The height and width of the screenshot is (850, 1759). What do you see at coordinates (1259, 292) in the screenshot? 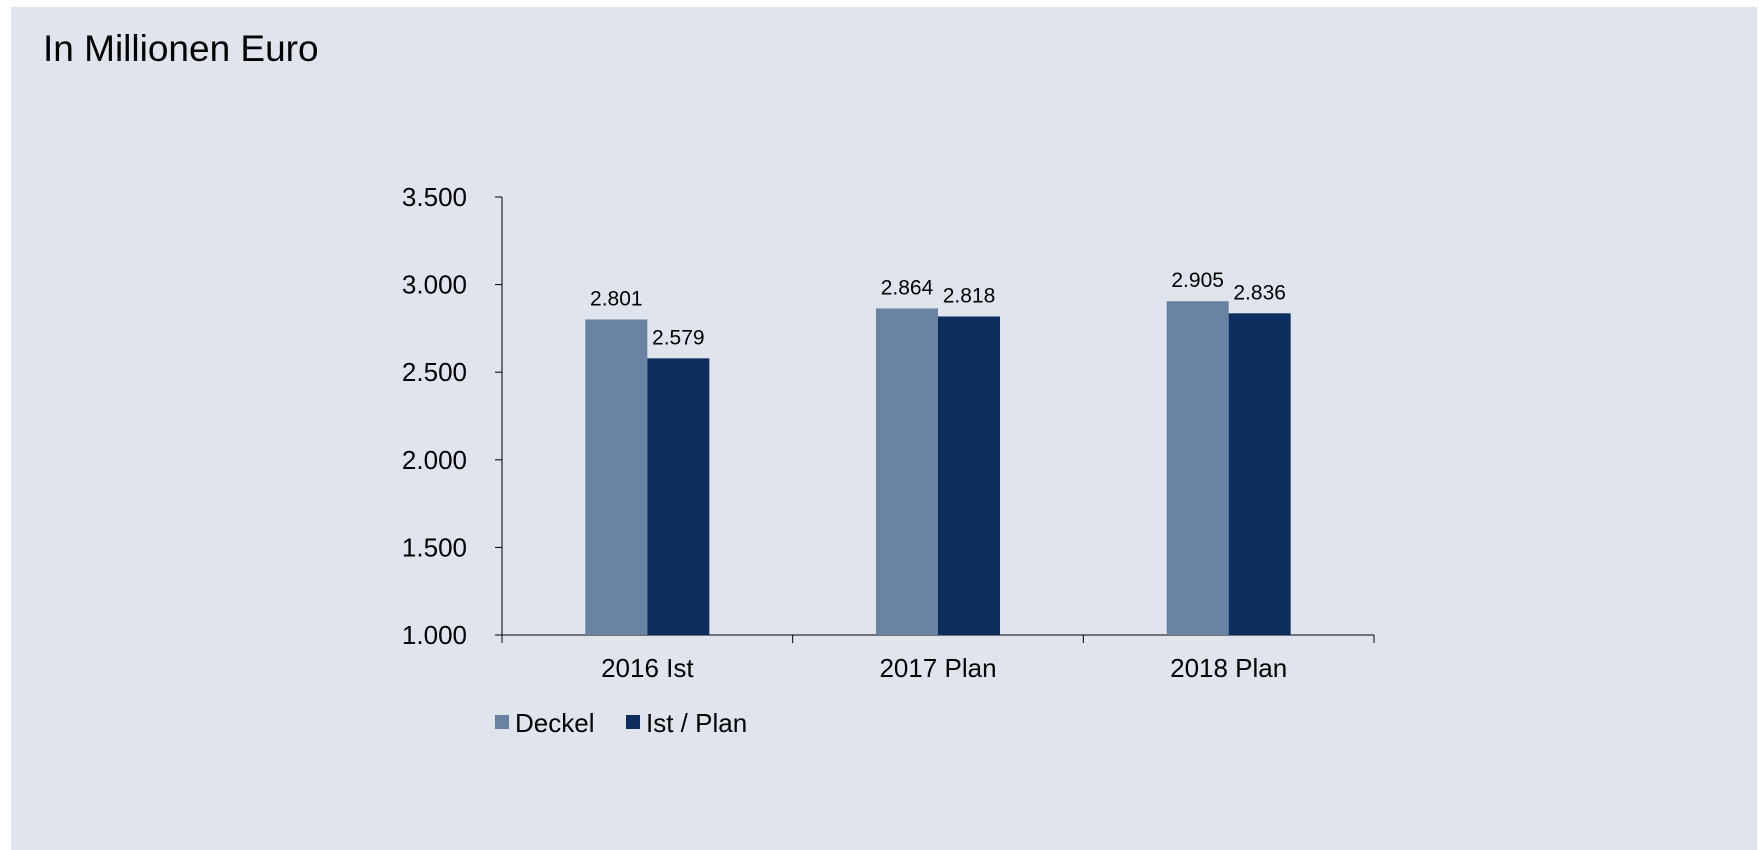
I see `data-label: 2.836` at bounding box center [1259, 292].